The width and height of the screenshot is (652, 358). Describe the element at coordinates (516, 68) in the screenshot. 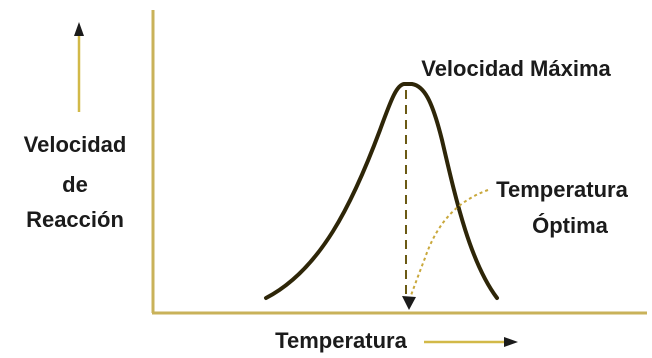

I see `peak-label: Velocidad Máxima` at that location.